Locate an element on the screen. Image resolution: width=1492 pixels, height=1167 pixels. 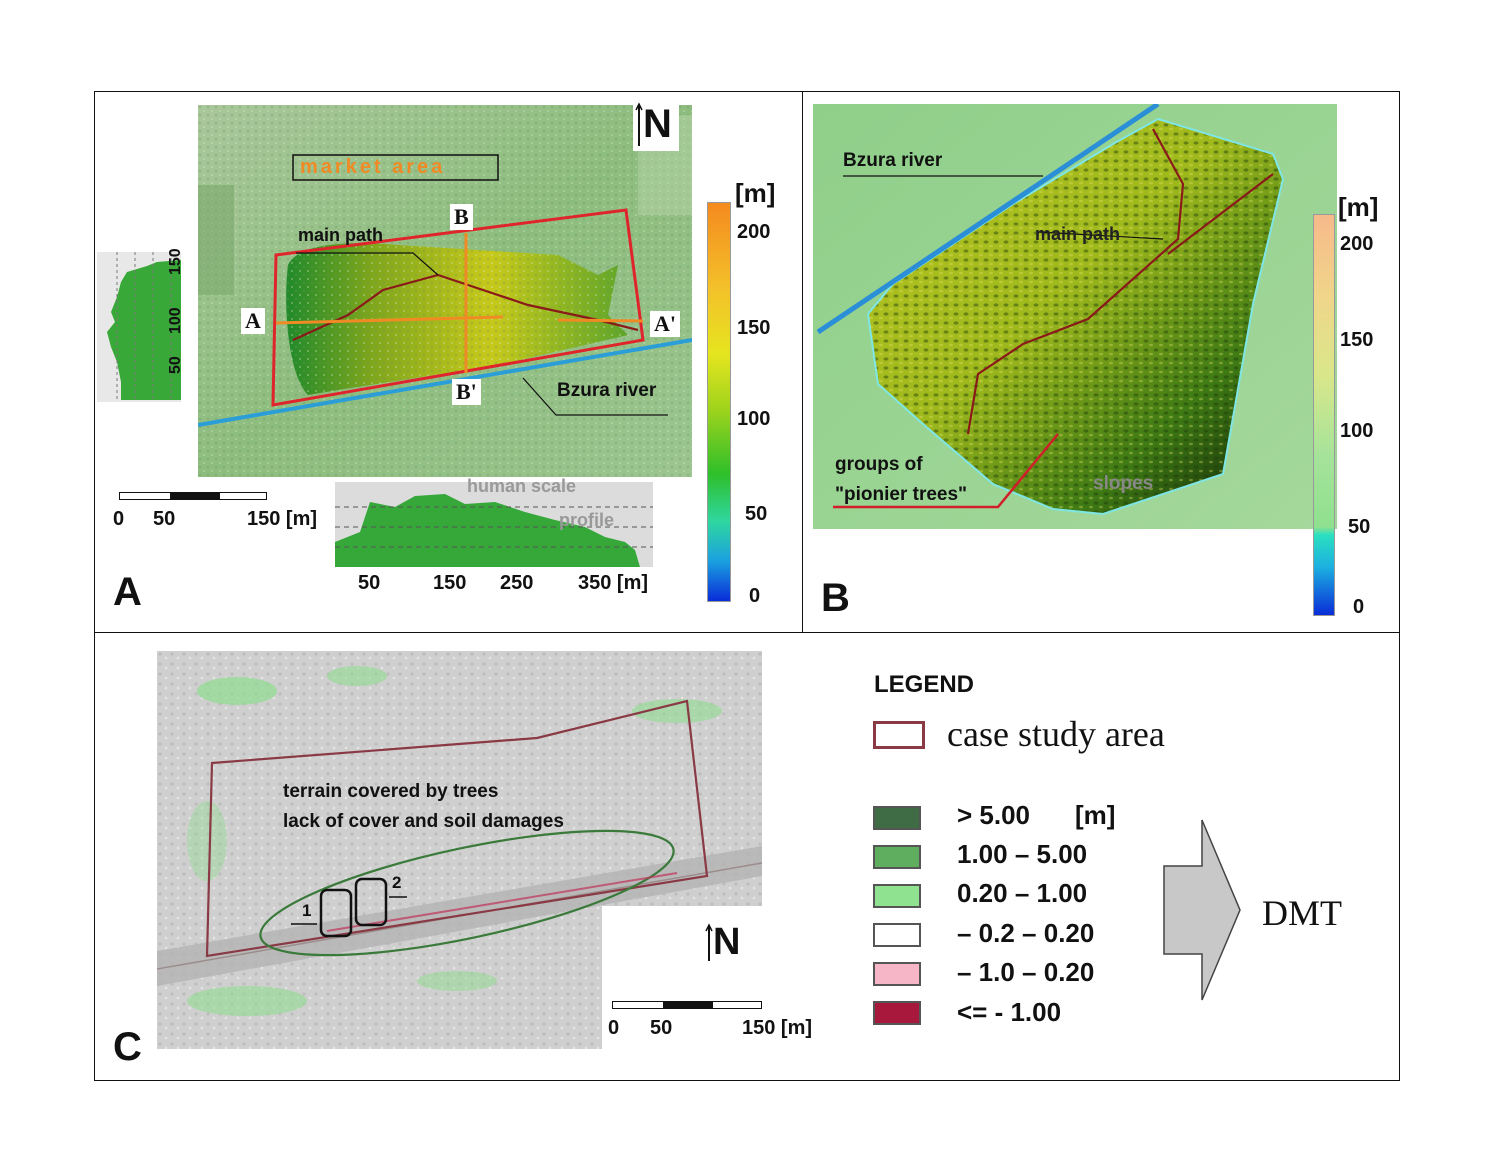
colorbar-a-tick-100: 100 is located at coordinates (754, 419).